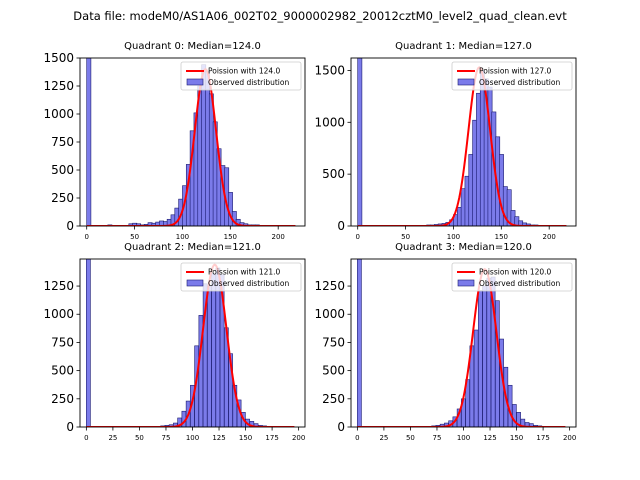  What do you see at coordinates (329, 122) in the screenshot?
I see `quadrant-1-y-tick-label: 1000` at bounding box center [329, 122].